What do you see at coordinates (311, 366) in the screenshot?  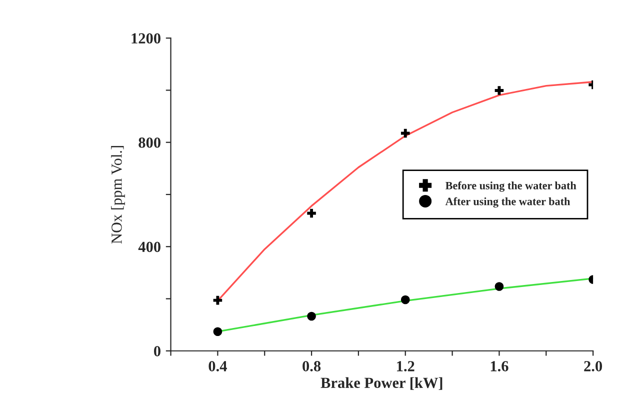 I see `x-tick-label: 0.8` at bounding box center [311, 366].